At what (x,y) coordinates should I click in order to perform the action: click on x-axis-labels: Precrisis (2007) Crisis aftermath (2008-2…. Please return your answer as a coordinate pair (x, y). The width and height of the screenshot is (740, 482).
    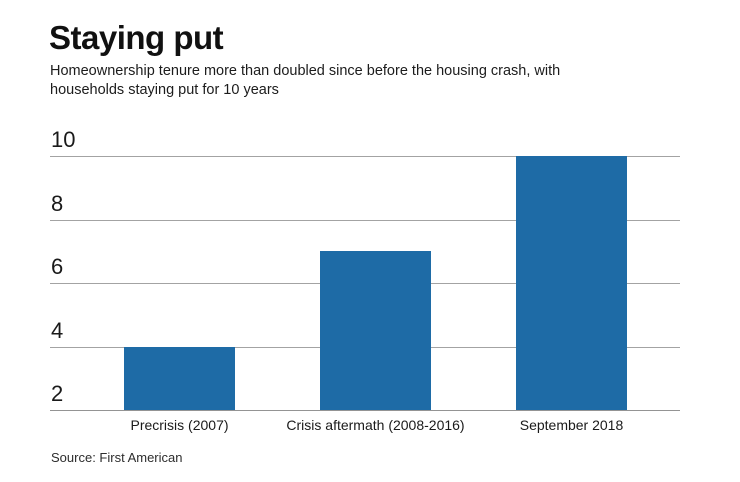
    Looking at the image, I should click on (365, 427).